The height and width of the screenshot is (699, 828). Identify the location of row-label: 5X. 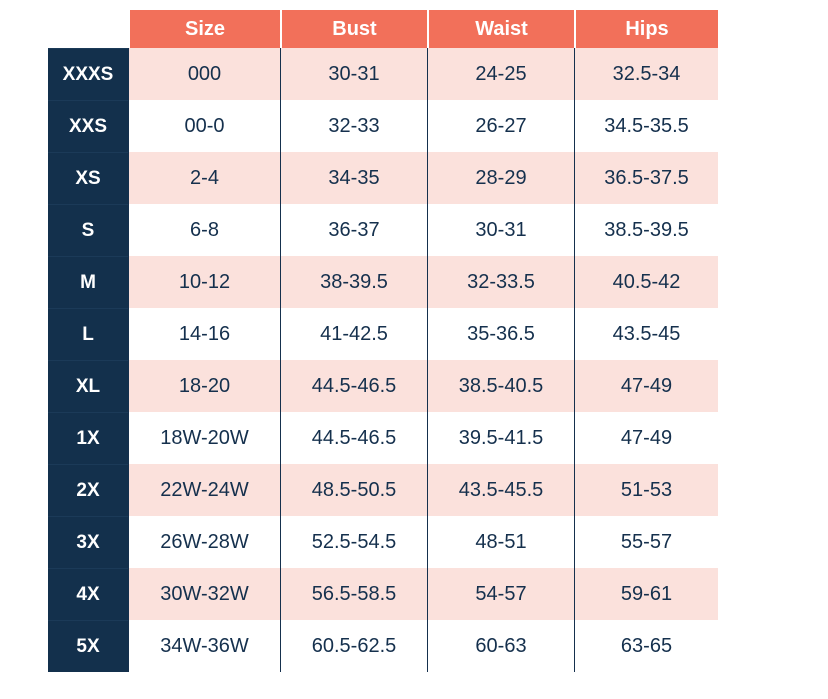
(88, 646).